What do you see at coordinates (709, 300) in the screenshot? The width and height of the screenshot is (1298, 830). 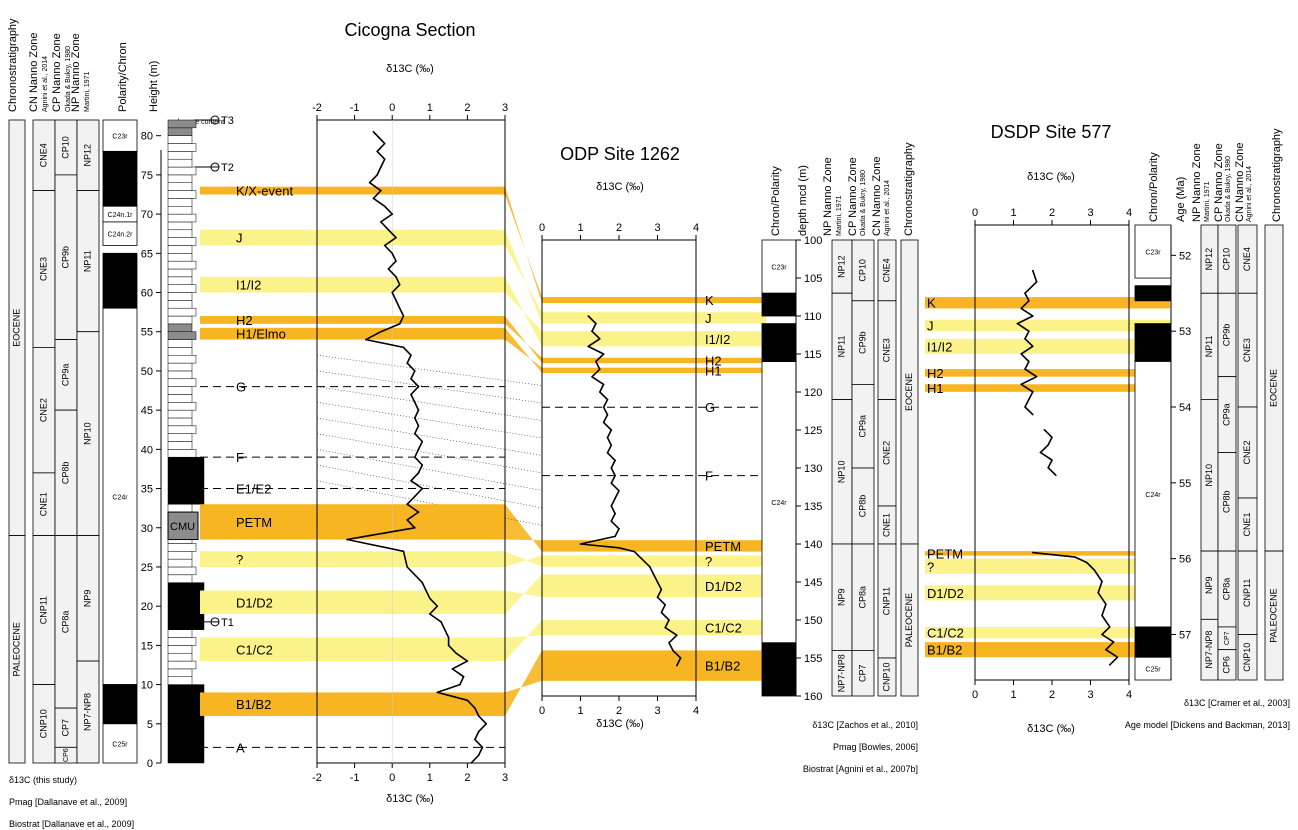 I see `odp1262-event-label-k: K` at bounding box center [709, 300].